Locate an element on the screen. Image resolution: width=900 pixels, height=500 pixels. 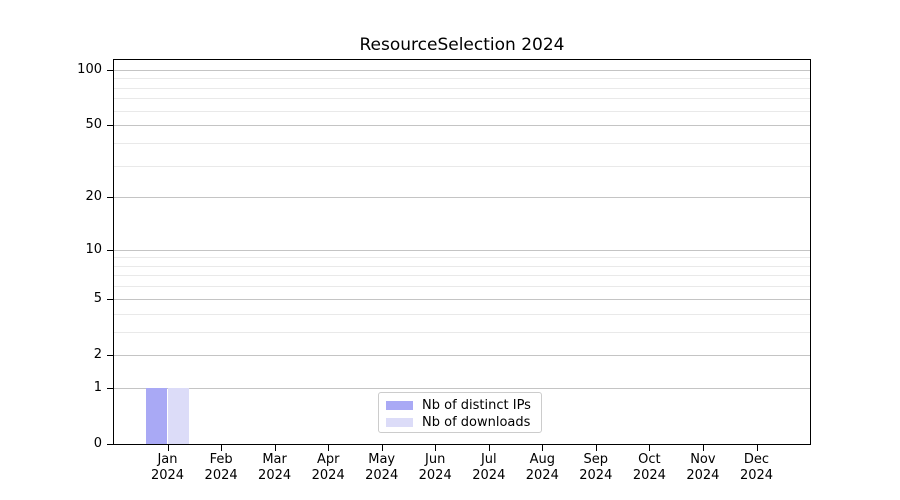
y-axis-tick-label: 1 is located at coordinates (97, 387).